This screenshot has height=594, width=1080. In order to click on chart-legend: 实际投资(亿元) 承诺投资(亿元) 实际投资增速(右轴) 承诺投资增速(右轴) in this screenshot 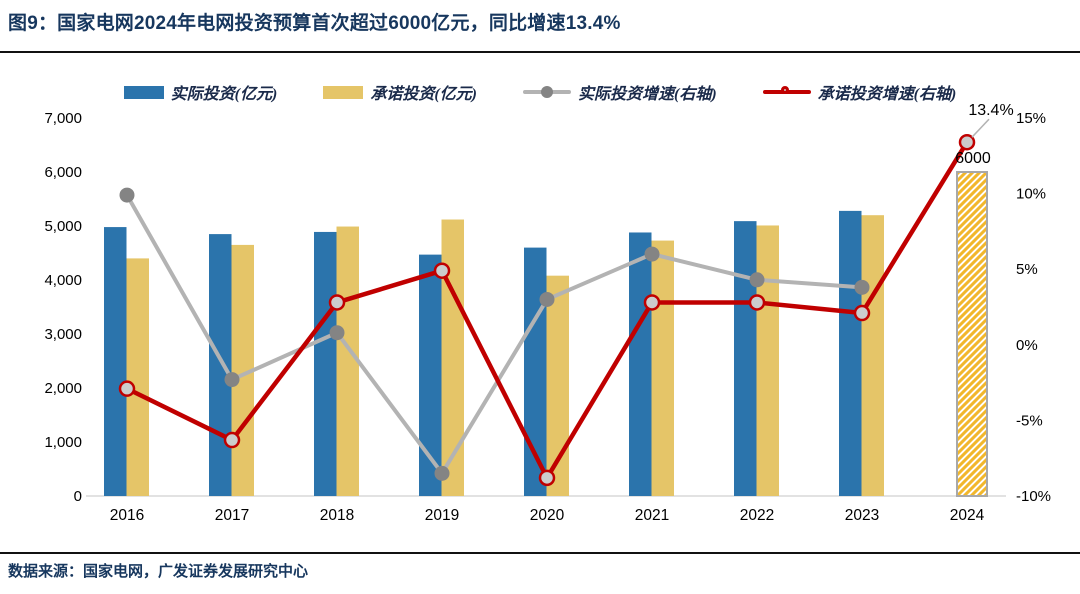, I will do `click(540, 92)`.